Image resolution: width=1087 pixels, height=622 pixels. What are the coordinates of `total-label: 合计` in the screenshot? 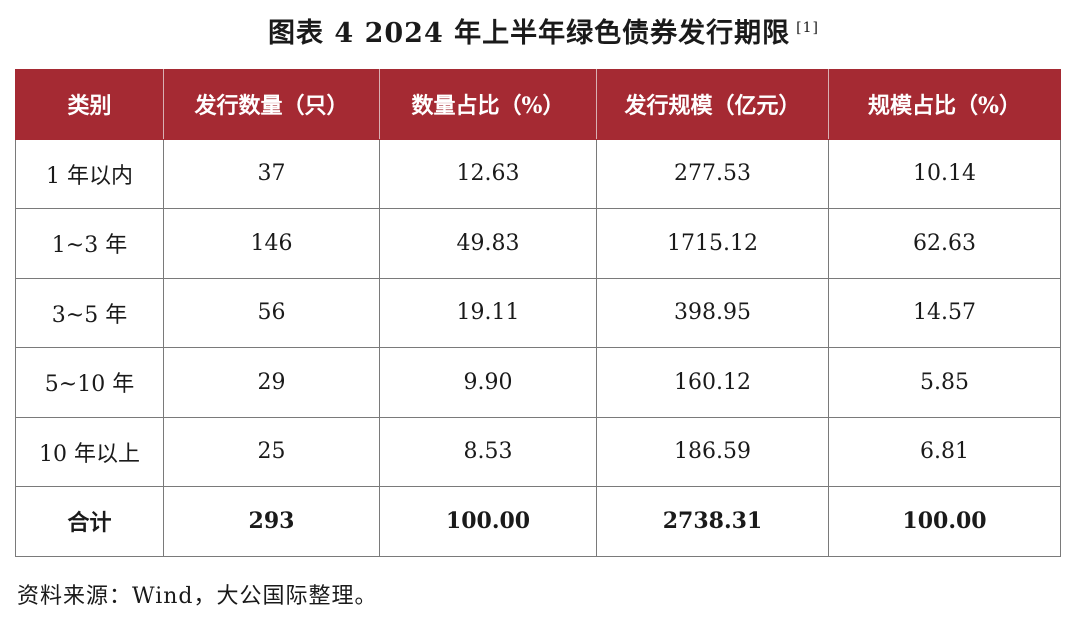 It's located at (89, 521).